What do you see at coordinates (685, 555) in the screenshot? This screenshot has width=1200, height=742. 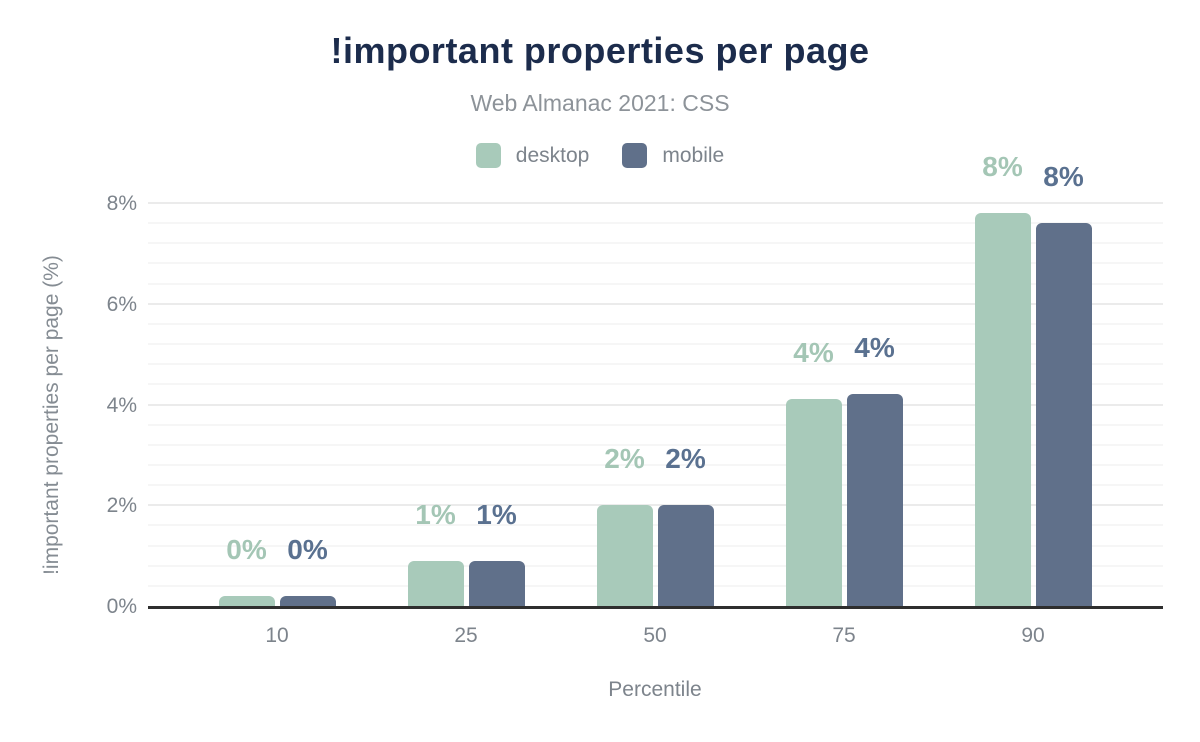 I see `bar-mobile-p50` at bounding box center [685, 555].